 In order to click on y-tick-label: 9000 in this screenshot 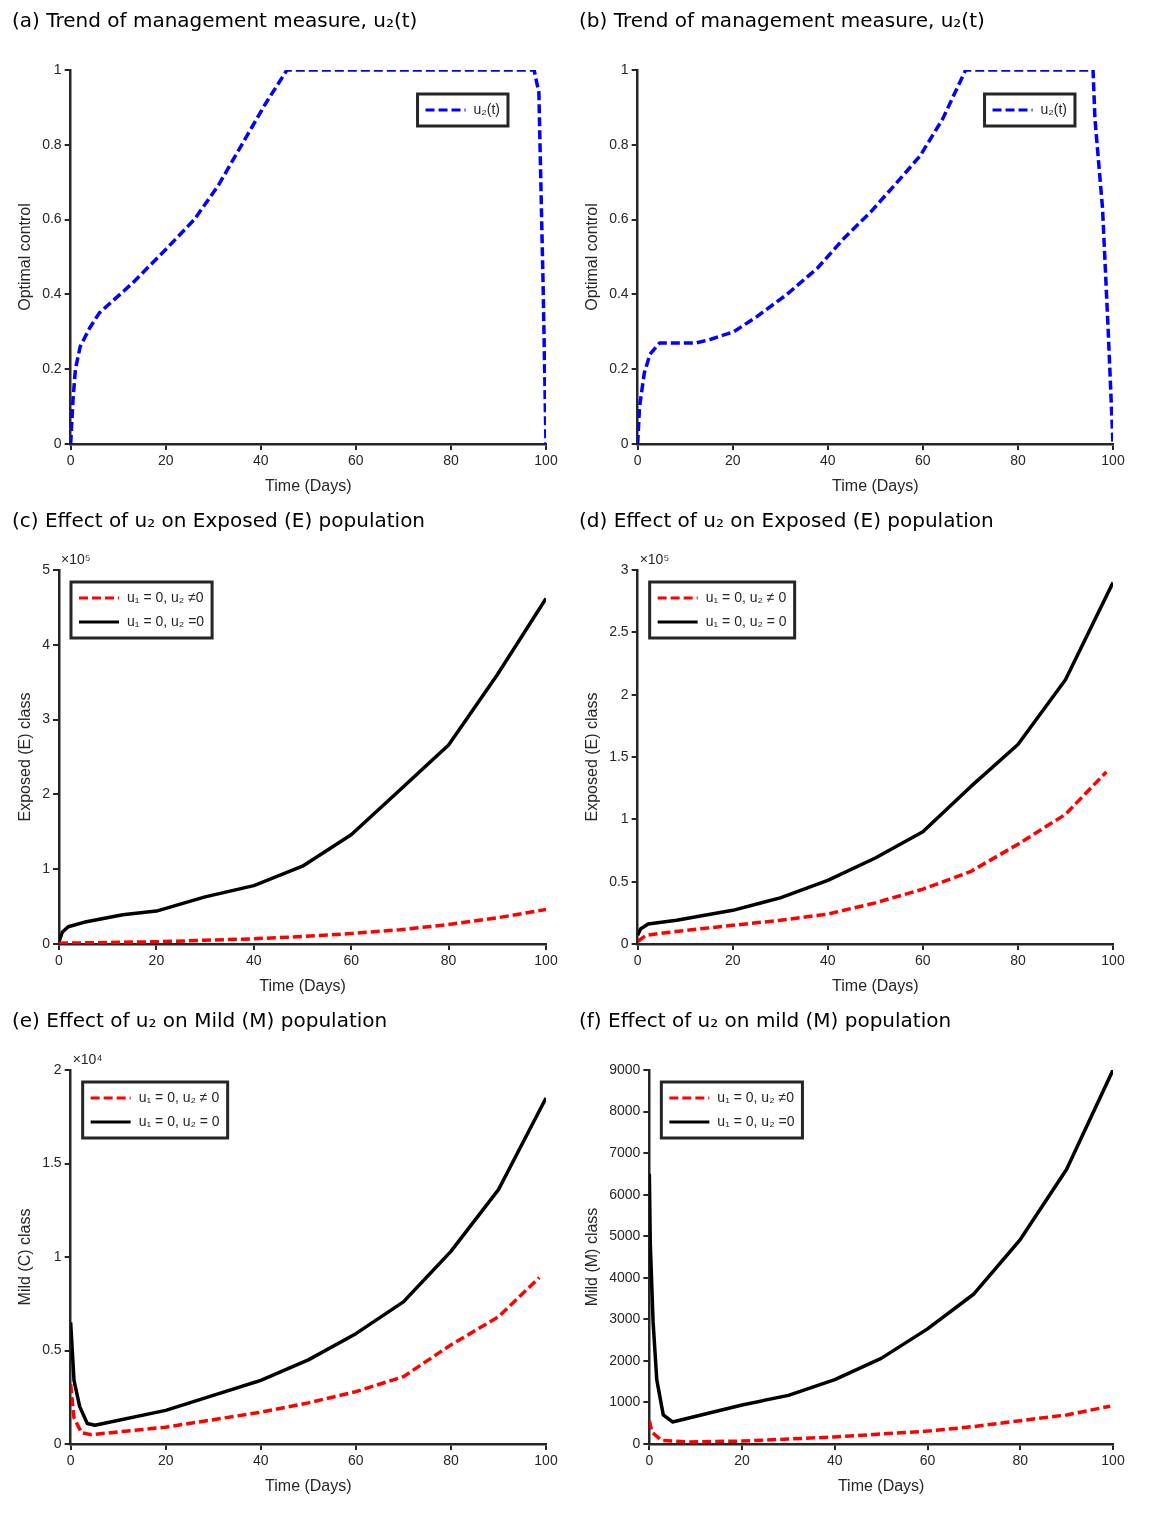, I will do `click(625, 1068)`.